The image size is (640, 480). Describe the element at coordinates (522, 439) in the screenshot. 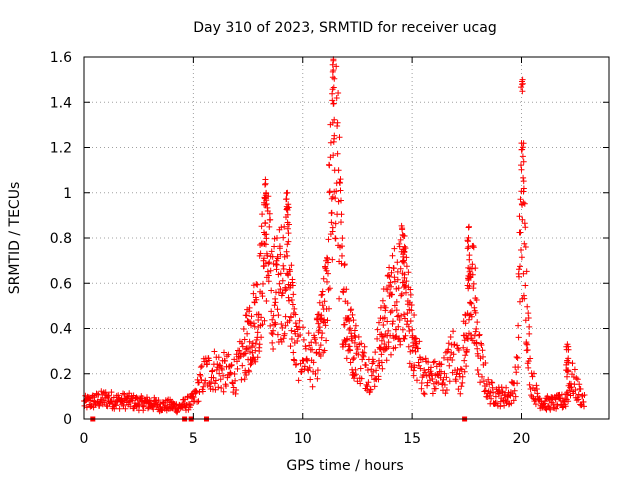

I see `x-tick-label: 20` at that location.